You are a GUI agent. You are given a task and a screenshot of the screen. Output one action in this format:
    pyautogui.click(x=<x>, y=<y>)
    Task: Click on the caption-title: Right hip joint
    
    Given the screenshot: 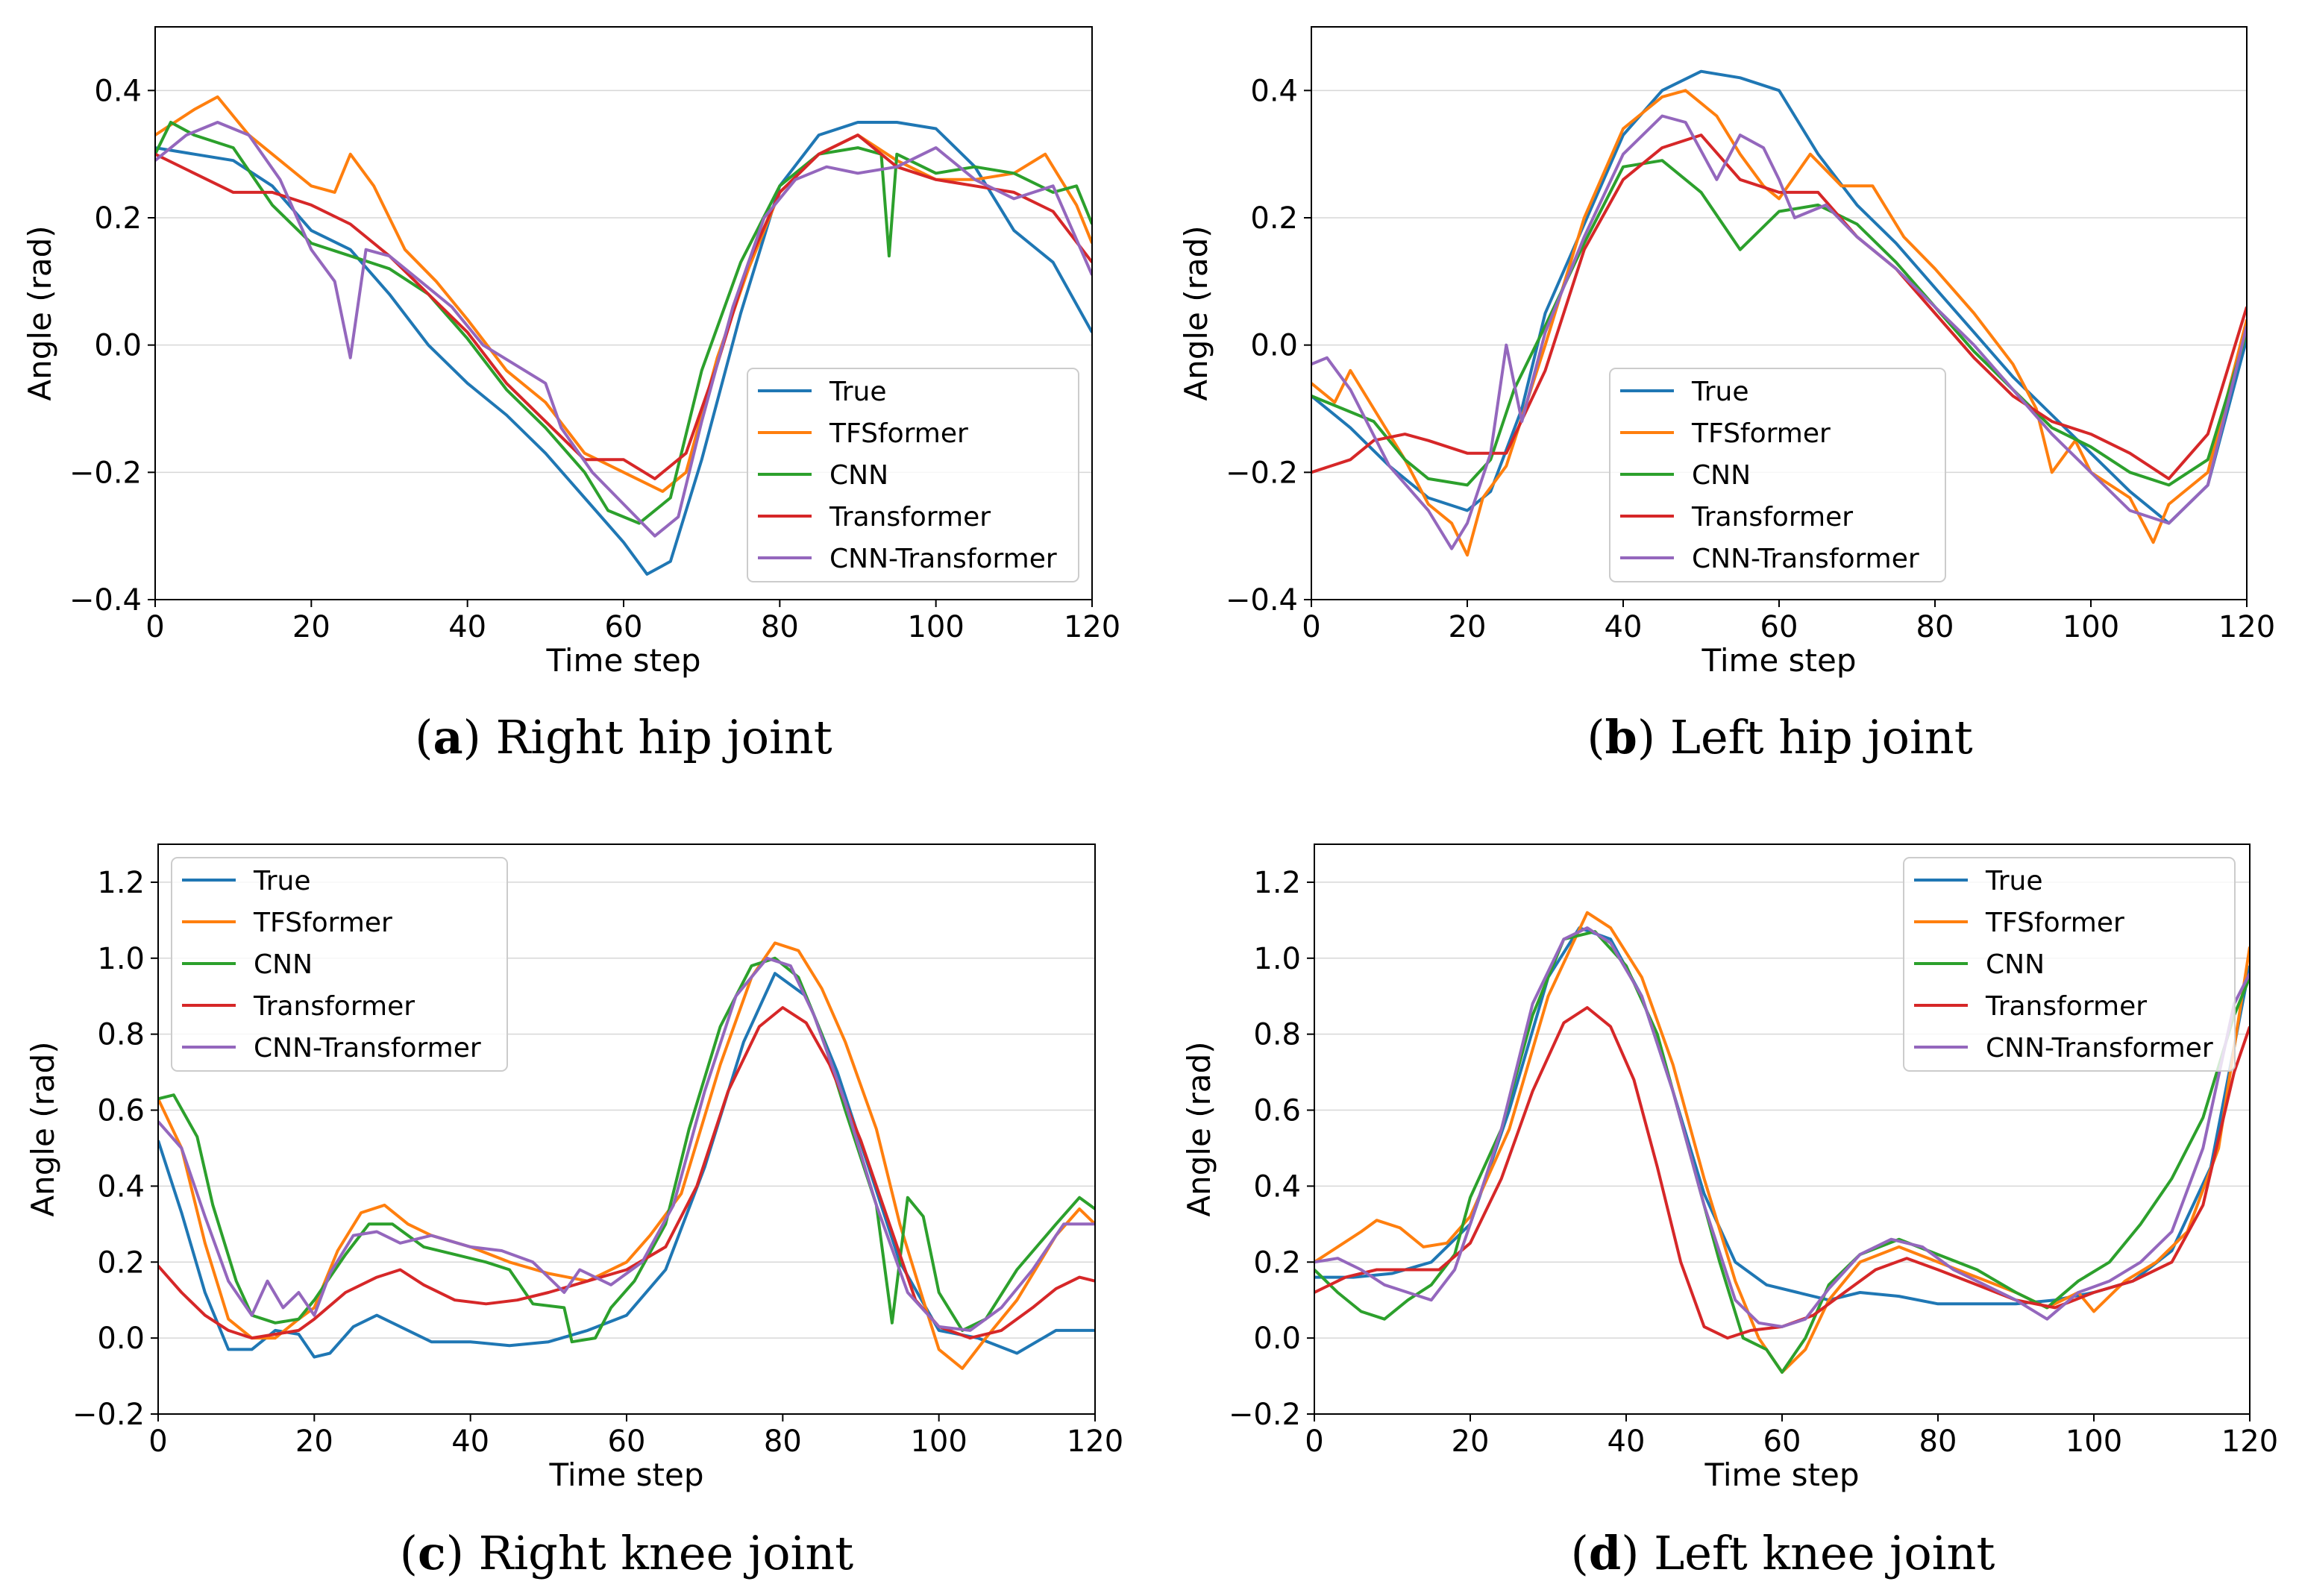 What is the action you would take?
    pyautogui.click(x=664, y=737)
    